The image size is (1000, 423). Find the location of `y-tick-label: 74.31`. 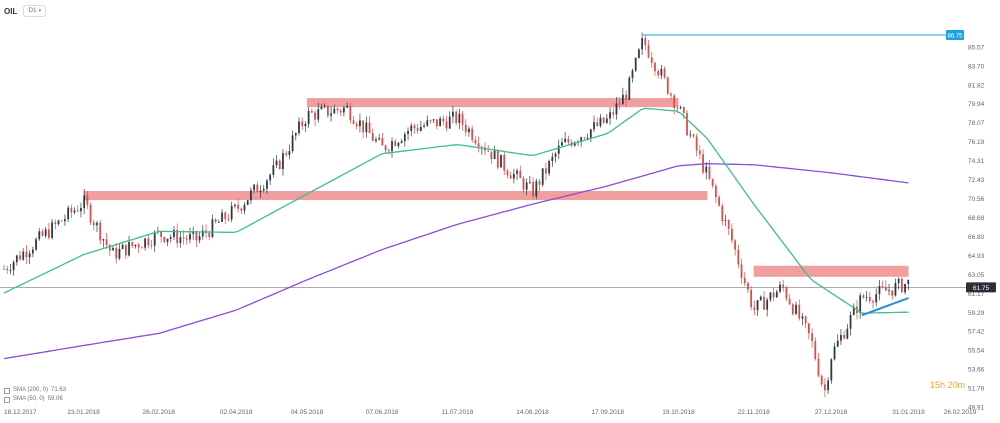

y-tick-label: 74.31 is located at coordinates (976, 161).